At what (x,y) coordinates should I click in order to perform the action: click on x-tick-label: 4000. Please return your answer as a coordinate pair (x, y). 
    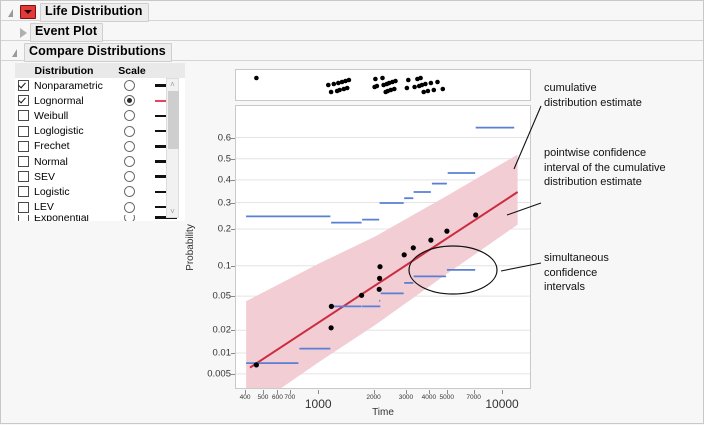
    Looking at the image, I should click on (429, 397).